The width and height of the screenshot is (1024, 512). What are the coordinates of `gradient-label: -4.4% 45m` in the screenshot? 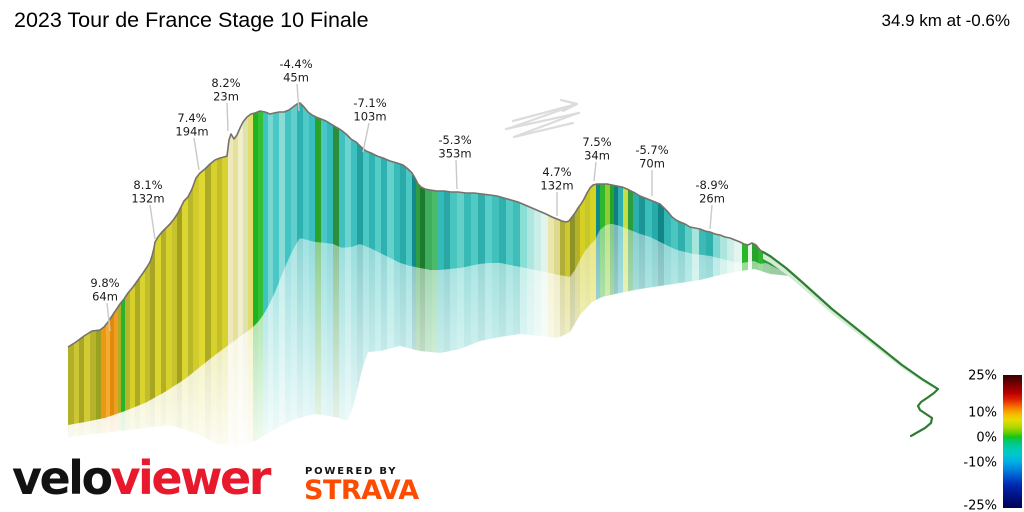 It's located at (295, 71).